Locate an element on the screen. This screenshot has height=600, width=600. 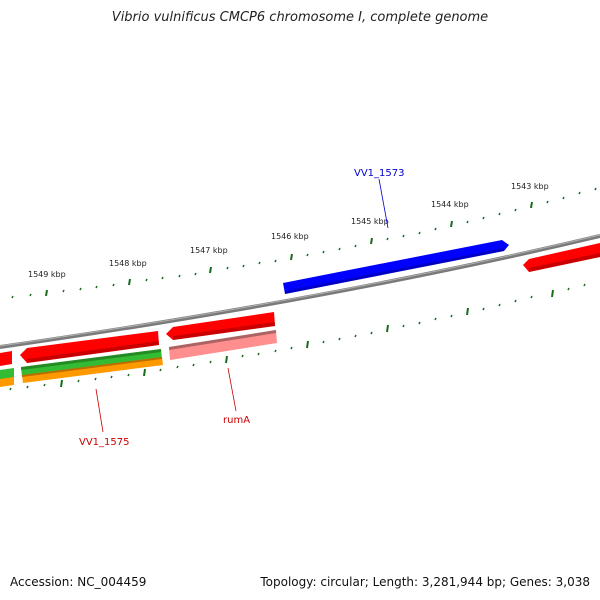
gene-rumA-pink-track is located at coordinates (223, 345).